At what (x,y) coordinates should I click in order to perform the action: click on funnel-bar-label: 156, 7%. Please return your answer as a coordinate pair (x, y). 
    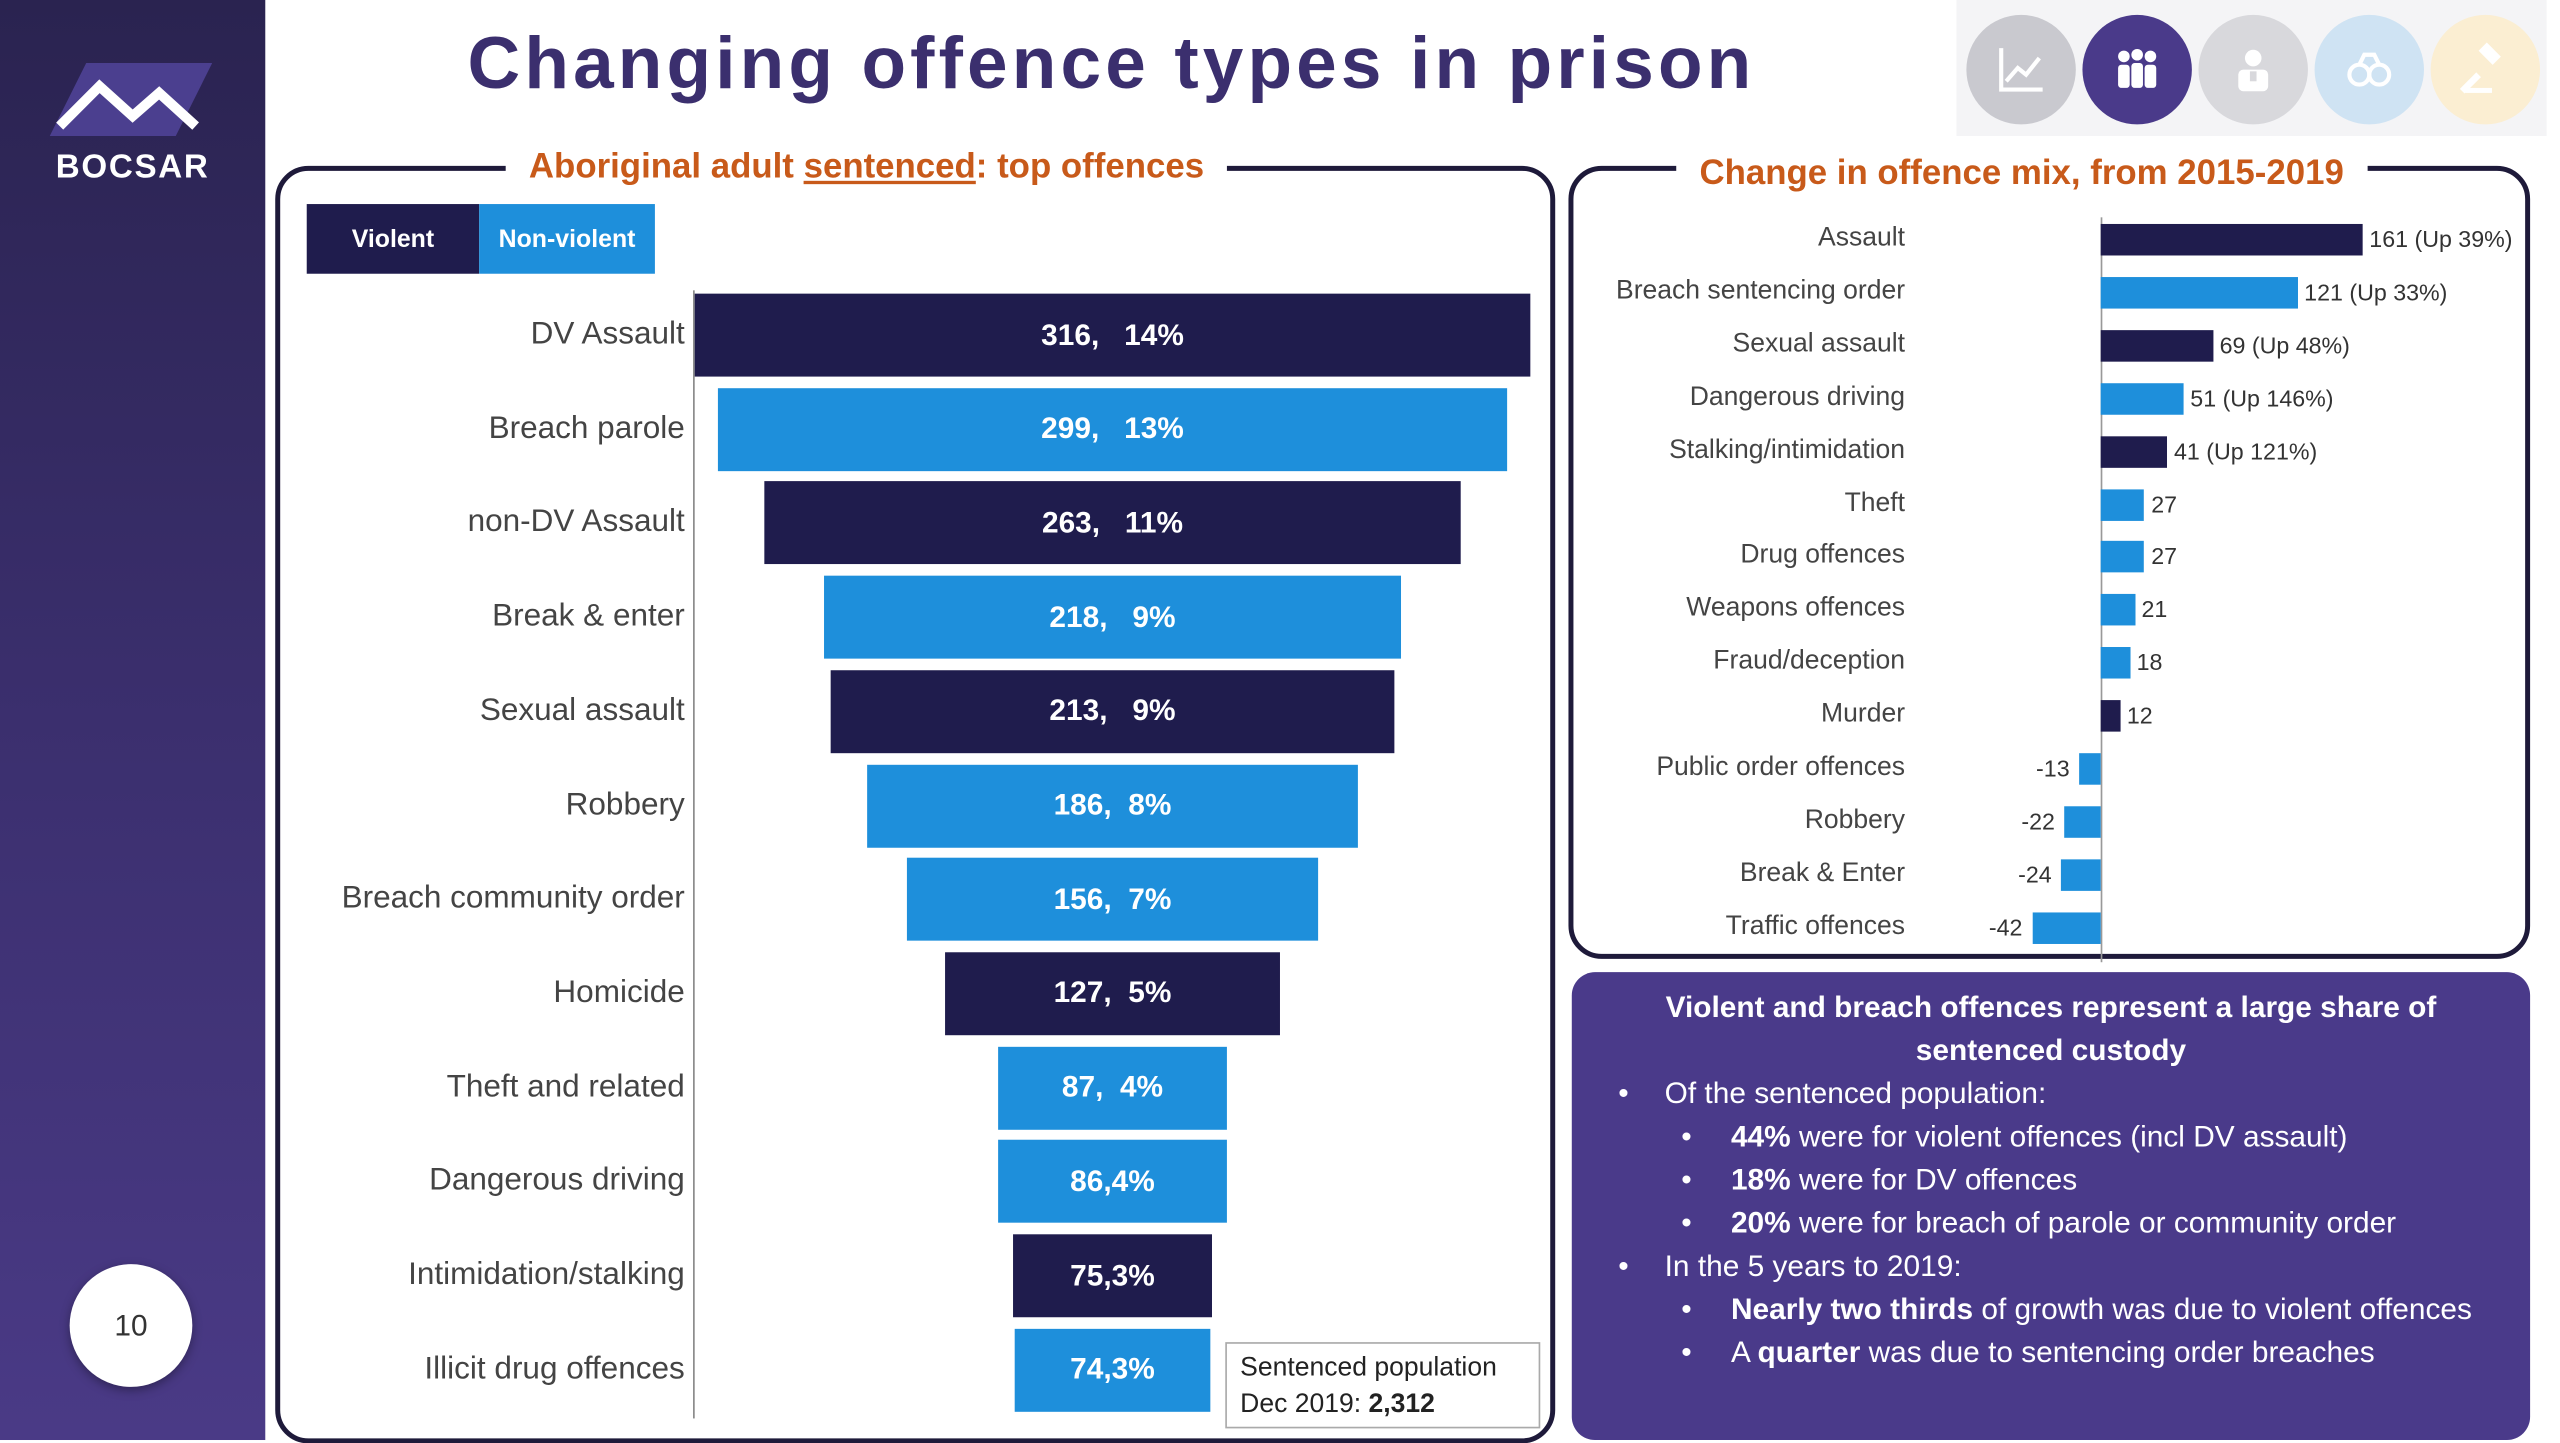
    Looking at the image, I should click on (1112, 899).